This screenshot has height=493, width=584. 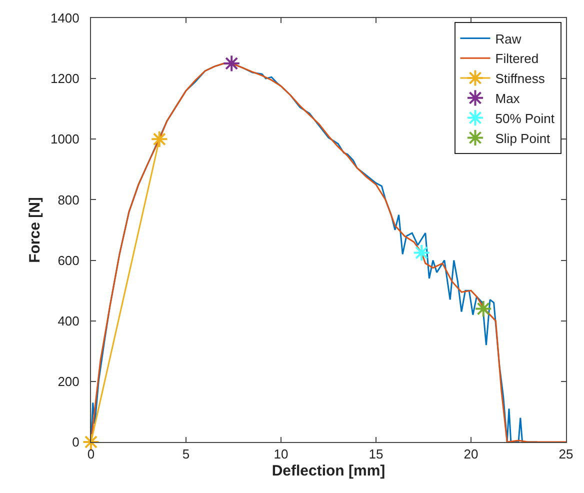 I want to click on y-tick-label: 0, so click(x=76, y=442).